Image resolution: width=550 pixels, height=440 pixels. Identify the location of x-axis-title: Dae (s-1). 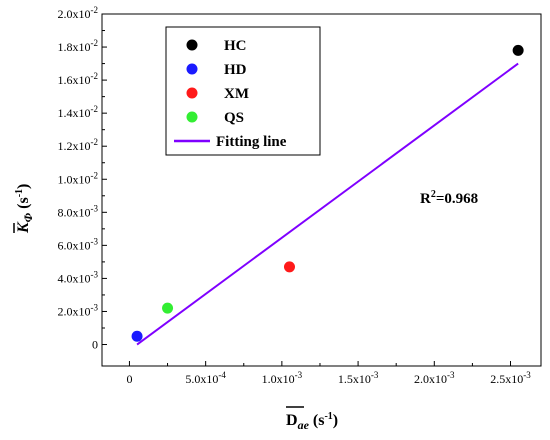
(312, 419).